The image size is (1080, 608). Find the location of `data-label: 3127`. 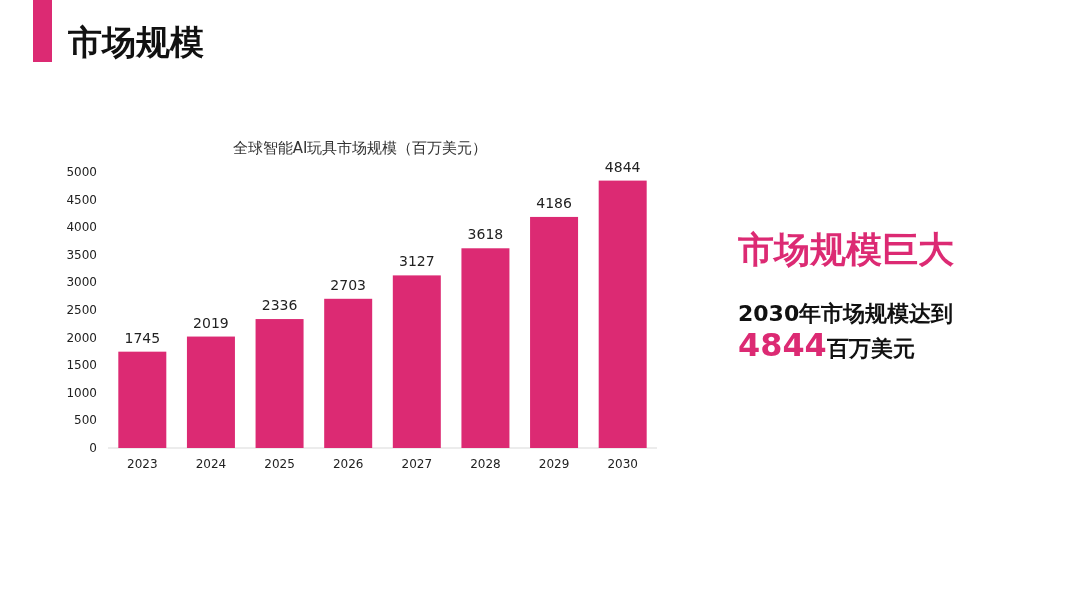

data-label: 3127 is located at coordinates (416, 261).